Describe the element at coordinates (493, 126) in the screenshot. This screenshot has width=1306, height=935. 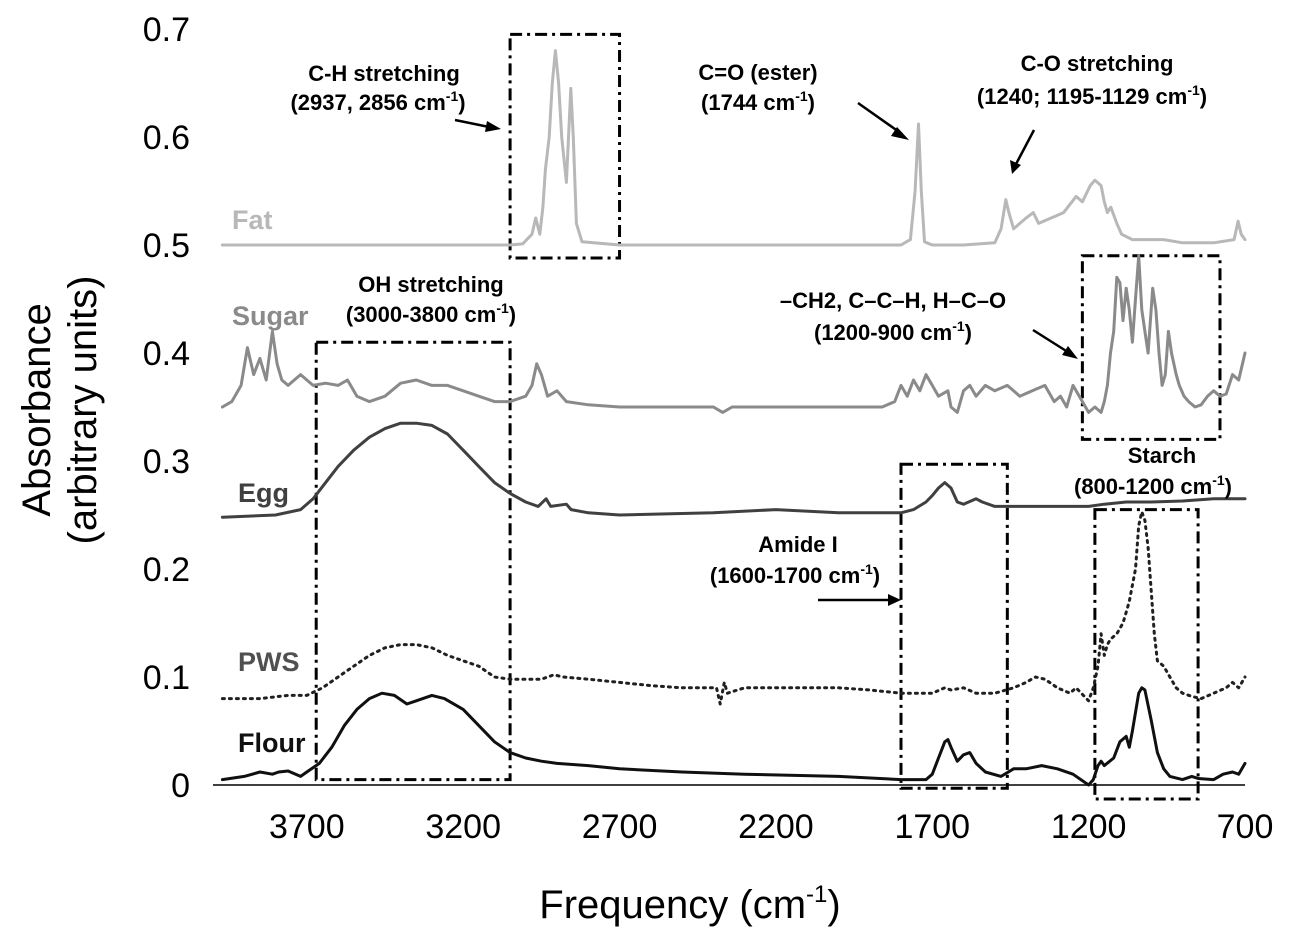
I see `arrowhead-ch-stretching` at that location.